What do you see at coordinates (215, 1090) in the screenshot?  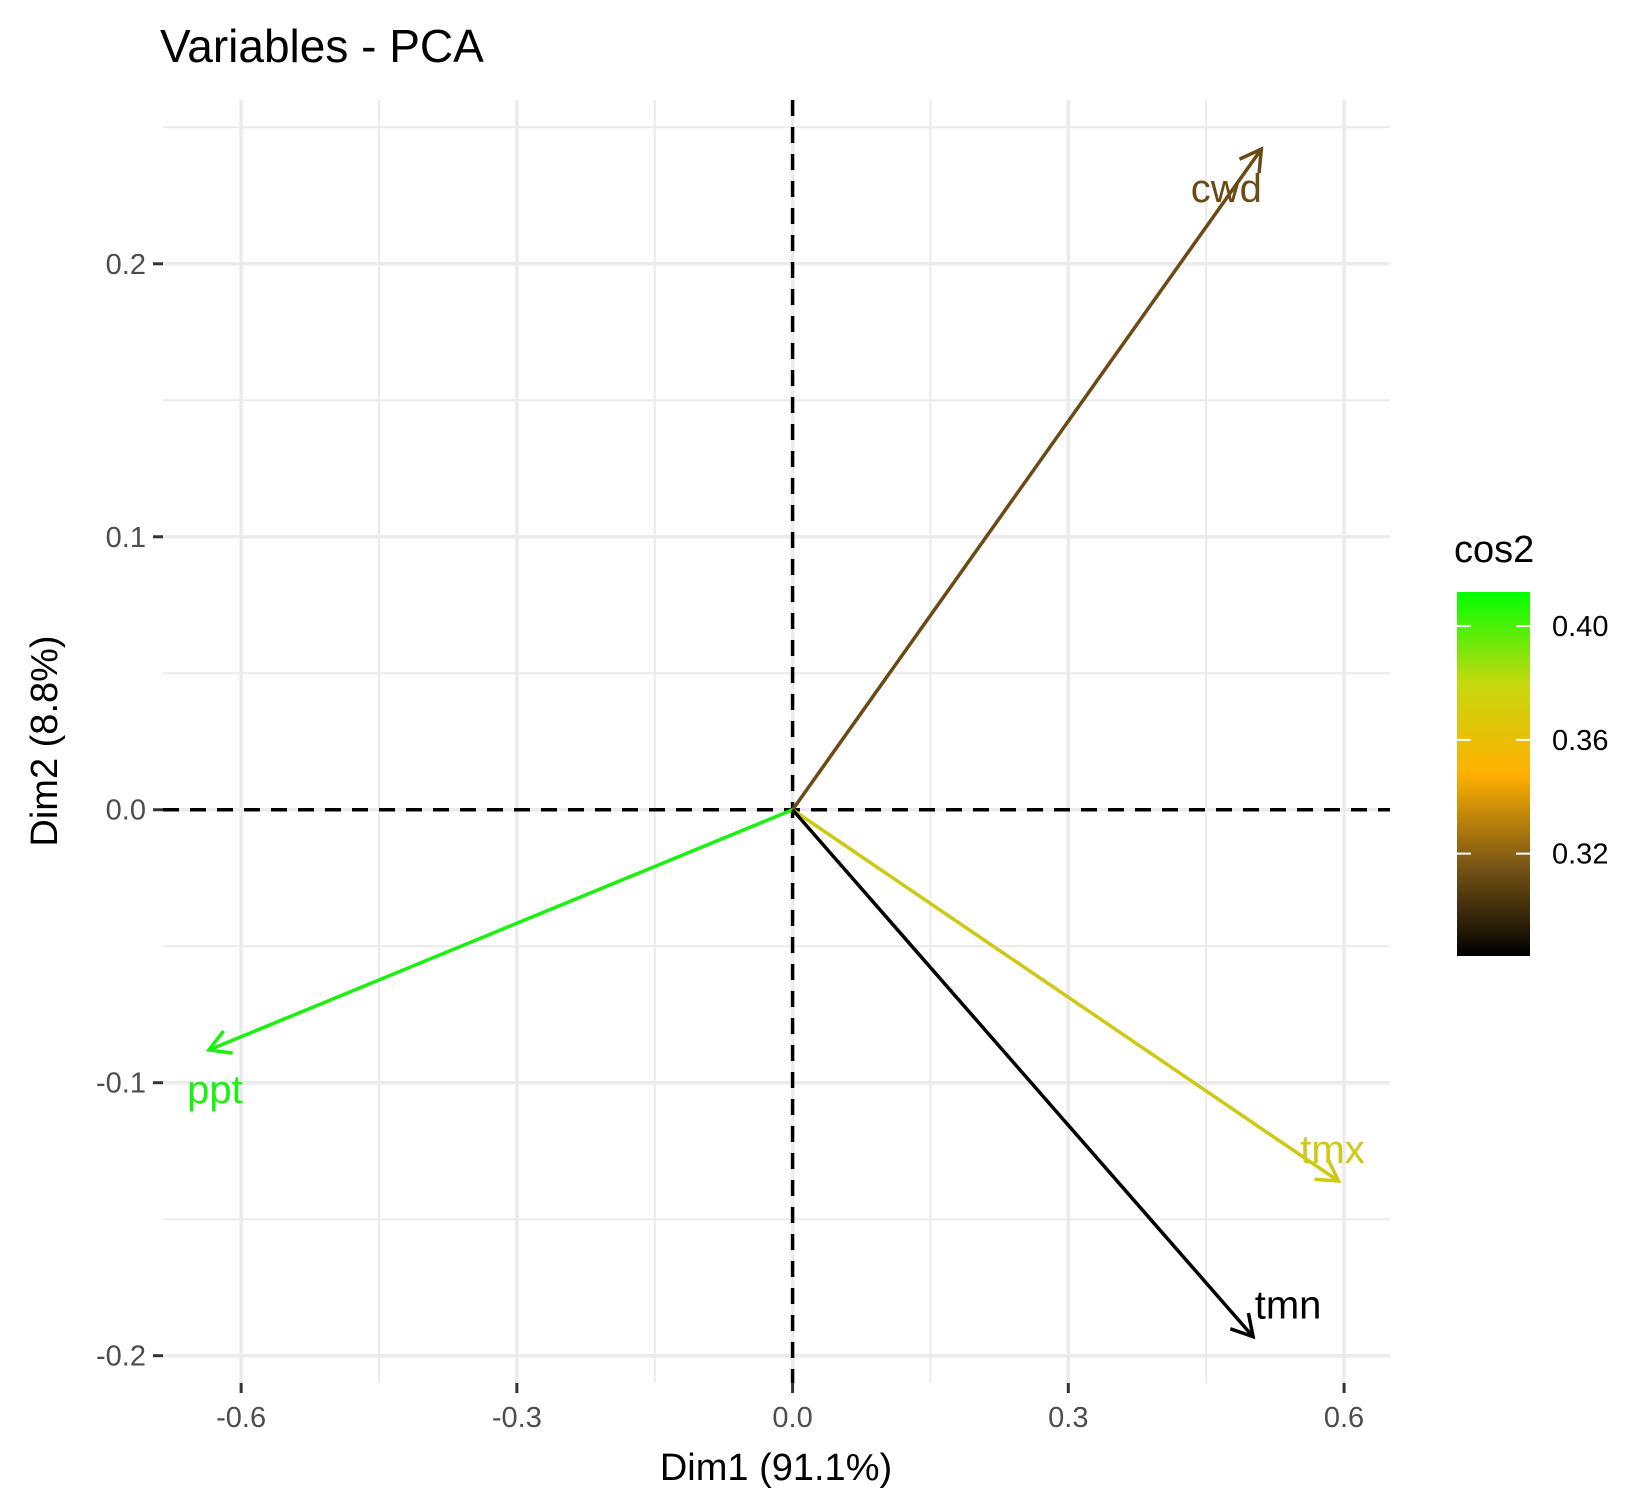 I see `variable-label-ppt: ppt` at bounding box center [215, 1090].